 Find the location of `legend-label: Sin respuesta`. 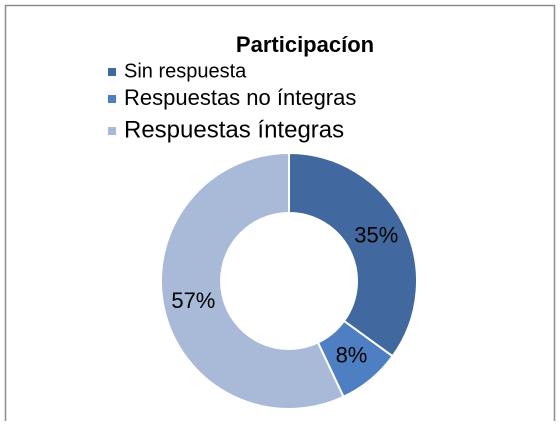

legend-label: Sin respuesta is located at coordinates (185, 71).